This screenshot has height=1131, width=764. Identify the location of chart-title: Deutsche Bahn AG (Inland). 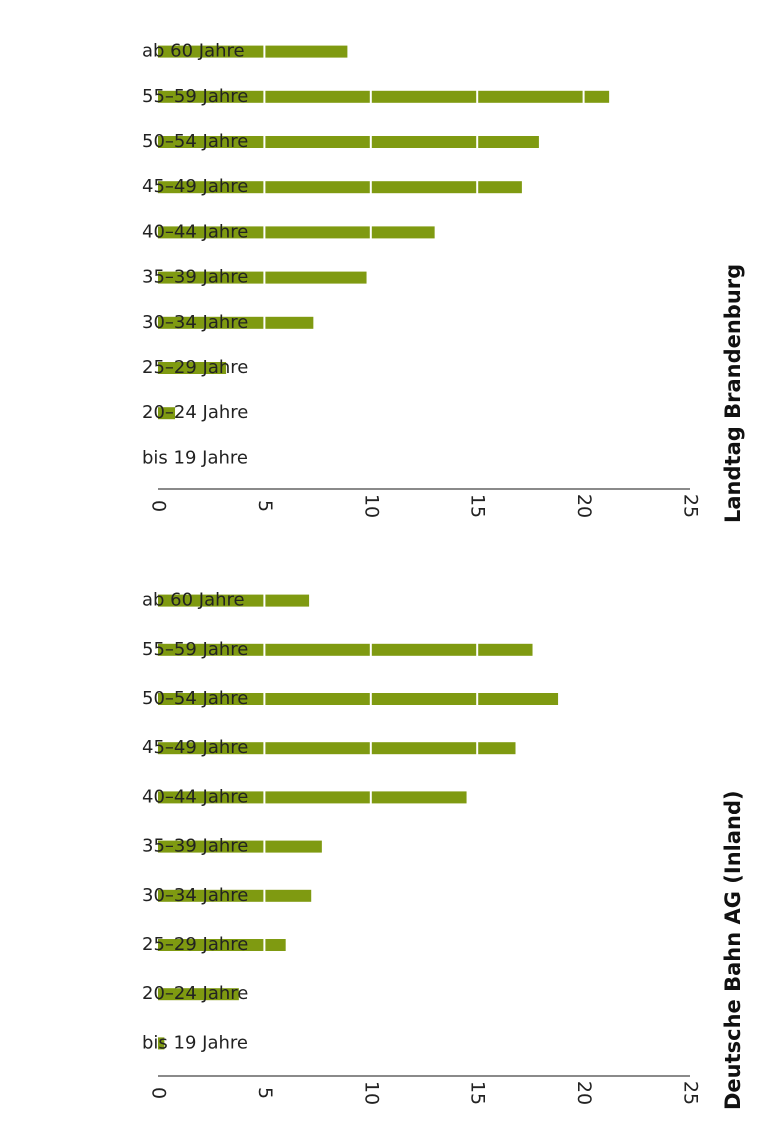
(733, 950).